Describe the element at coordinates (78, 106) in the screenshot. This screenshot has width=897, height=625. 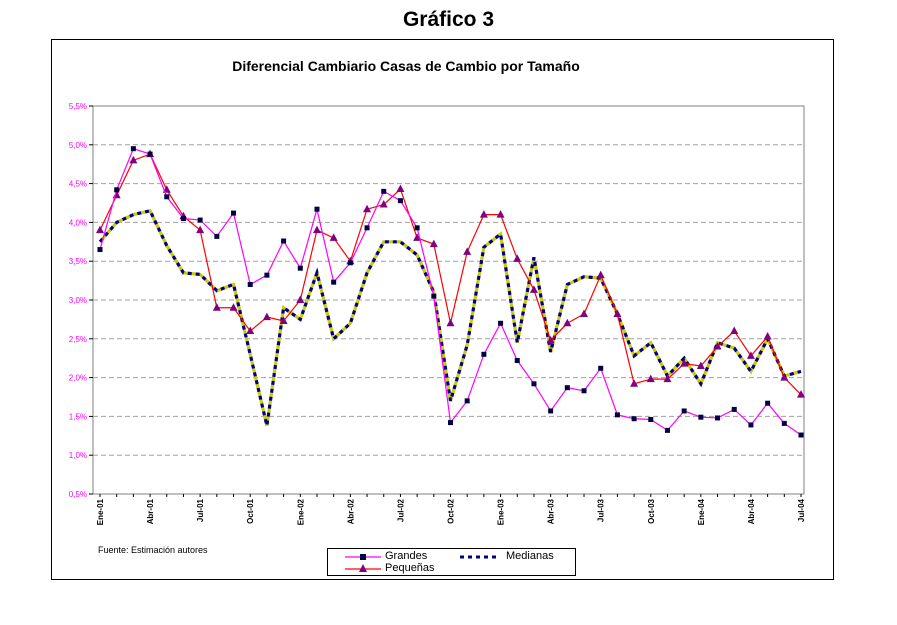
I see `y-tick-label: 5,5%` at that location.